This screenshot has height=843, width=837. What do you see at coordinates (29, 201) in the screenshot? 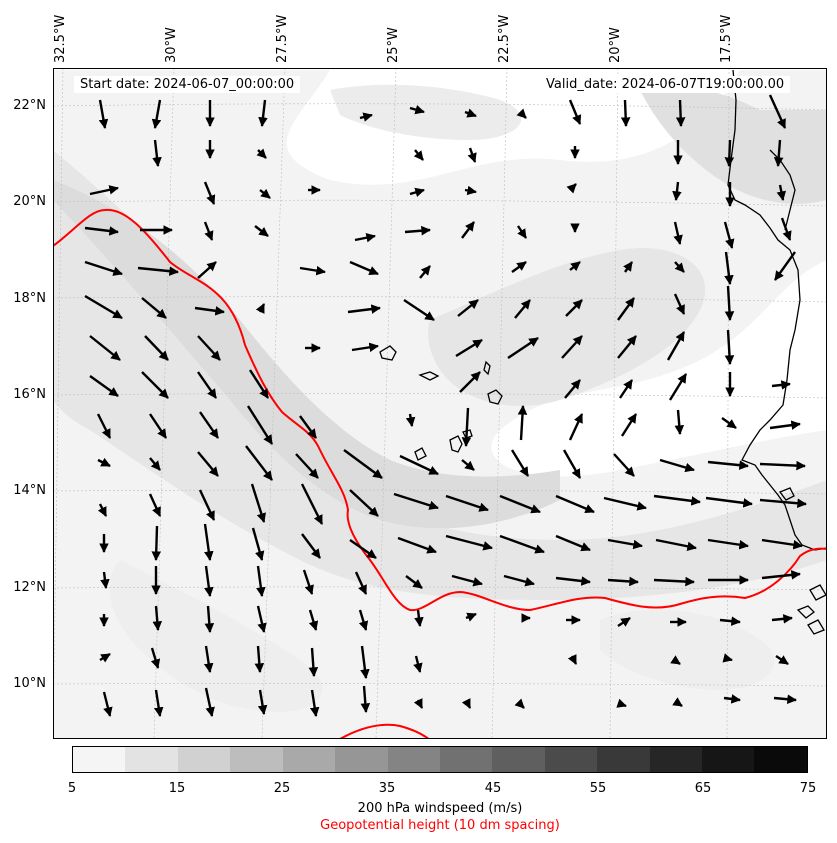
I see `latitude-label: 20°N` at bounding box center [29, 201].